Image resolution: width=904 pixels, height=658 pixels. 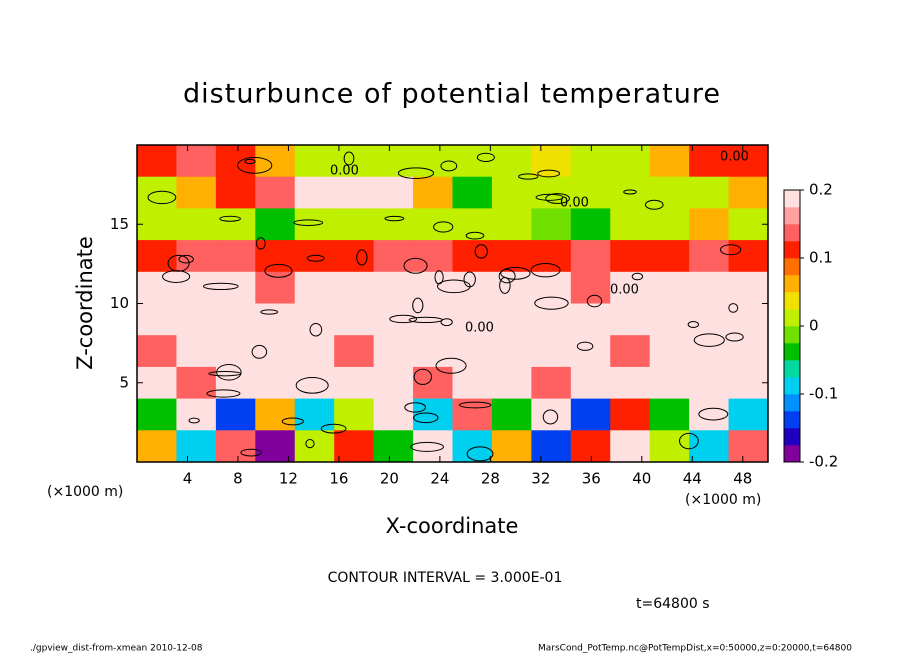 I want to click on x-tick-label: 4, so click(x=188, y=479).